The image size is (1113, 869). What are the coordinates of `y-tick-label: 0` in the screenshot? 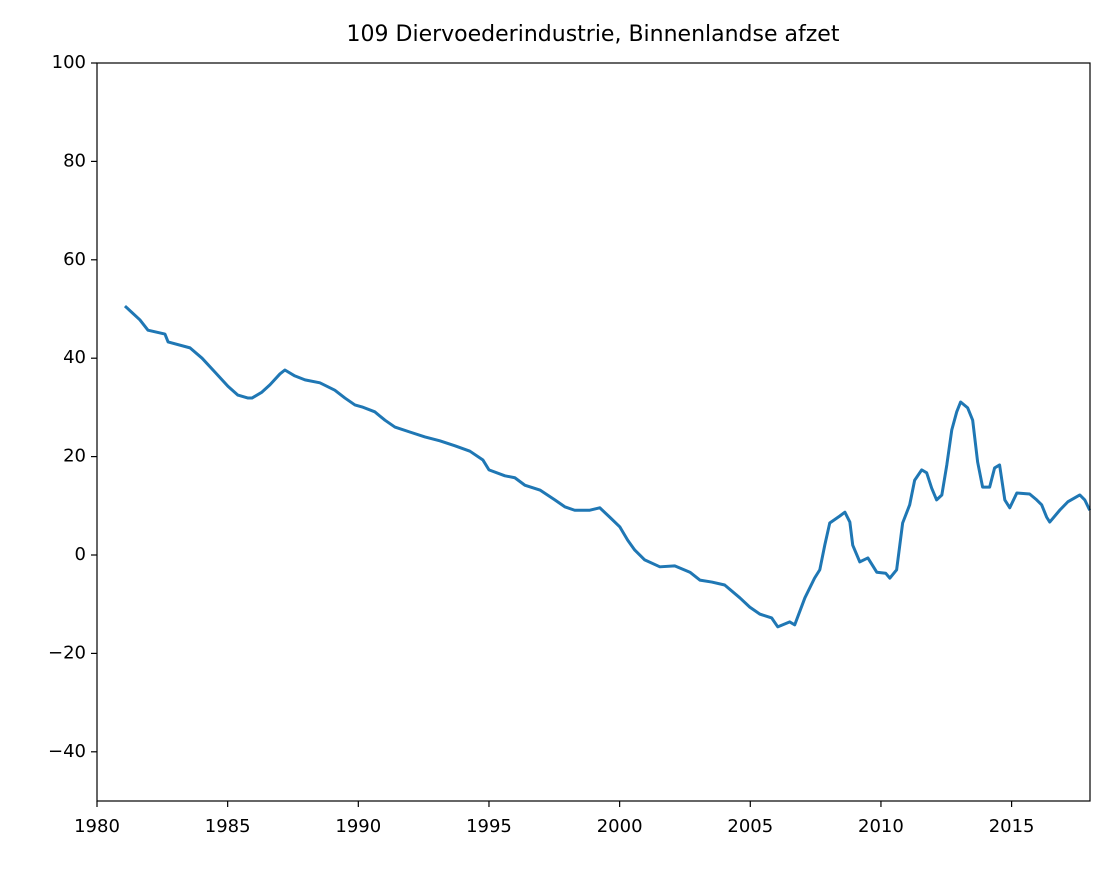 It's located at (80, 554).